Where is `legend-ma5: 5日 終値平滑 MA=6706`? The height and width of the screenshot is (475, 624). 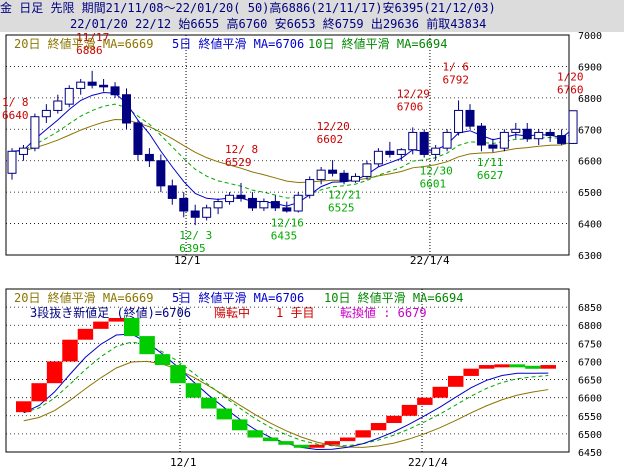 legend-ma5: 5日 終値平滑 MA=6706 is located at coordinates (238, 43).